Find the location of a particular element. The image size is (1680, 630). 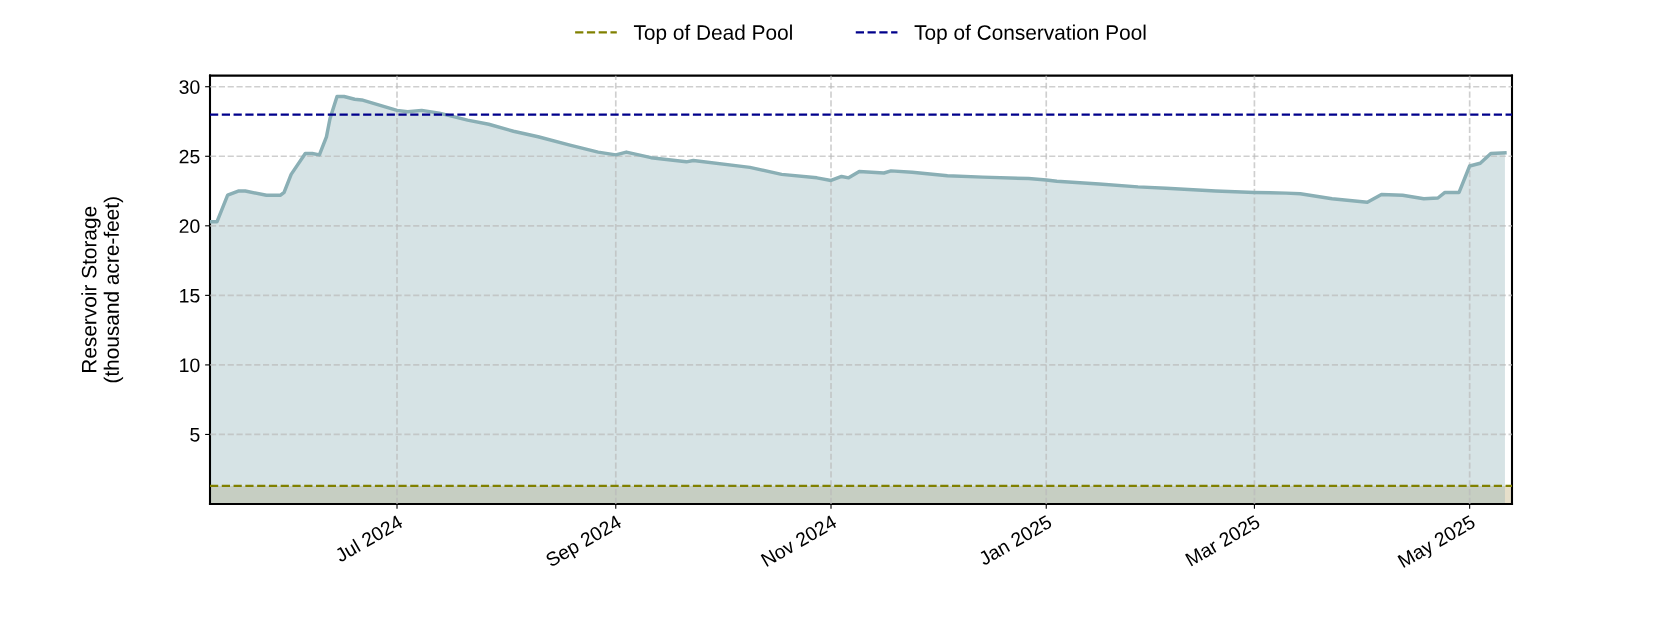

x-tick-label: Jan 2025 is located at coordinates (1015, 540).